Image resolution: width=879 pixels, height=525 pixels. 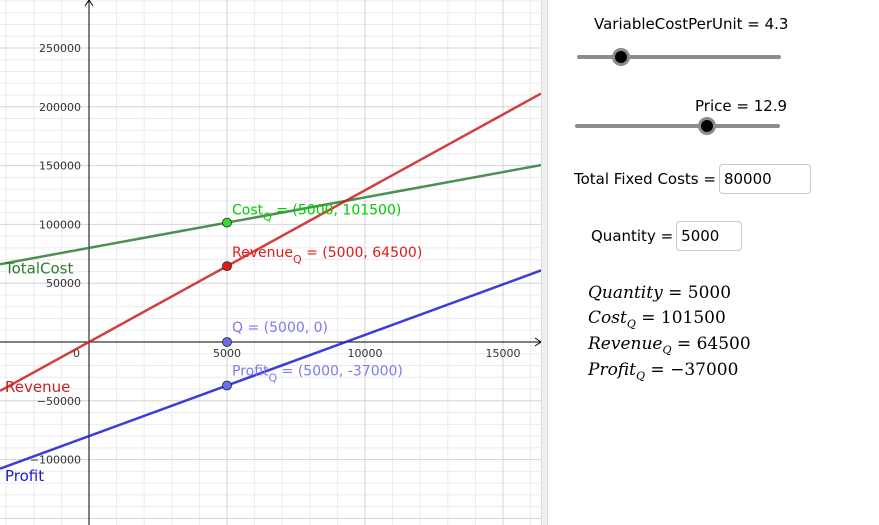 What do you see at coordinates (37, 387) in the screenshot?
I see `revenue-label: Revenue` at bounding box center [37, 387].